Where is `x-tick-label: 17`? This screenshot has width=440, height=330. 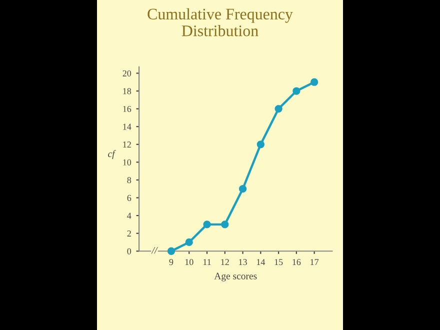
x-tick-label: 17 is located at coordinates (314, 262).